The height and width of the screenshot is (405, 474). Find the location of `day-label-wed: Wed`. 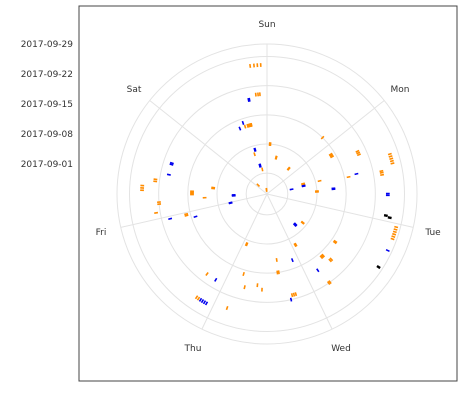

day-label-wed: Wed is located at coordinates (341, 349).